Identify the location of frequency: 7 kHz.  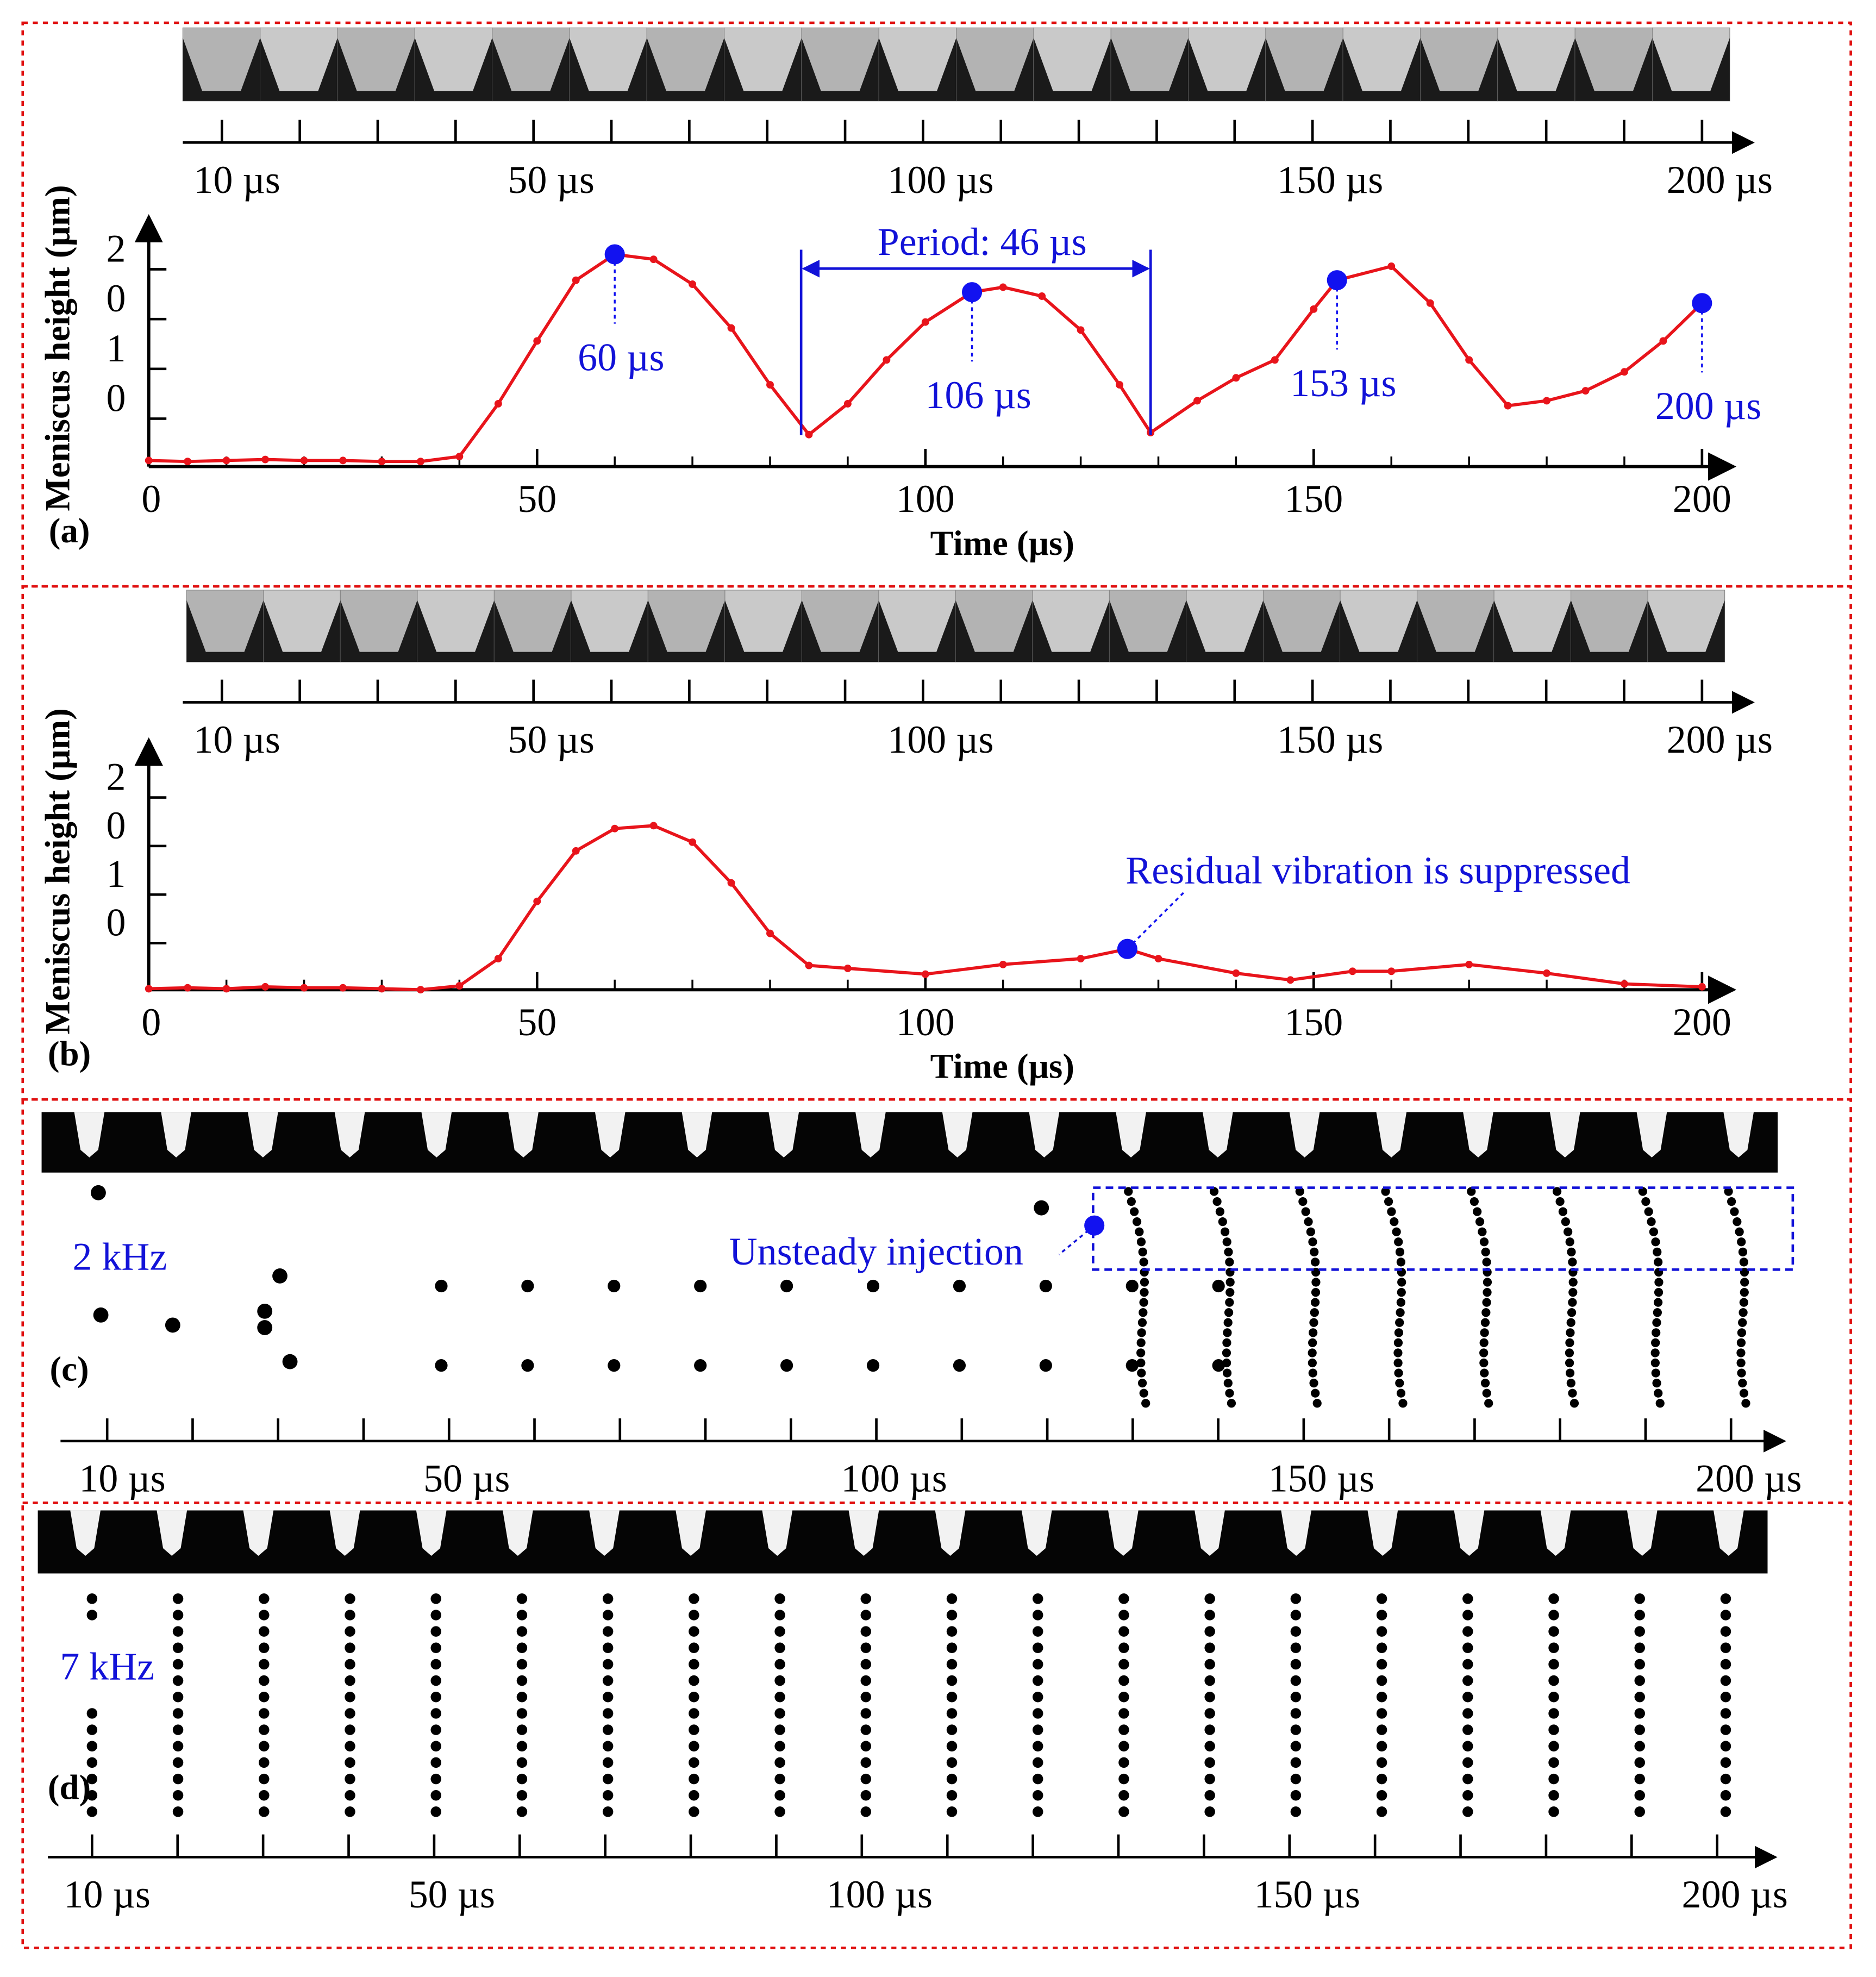
(107, 1666).